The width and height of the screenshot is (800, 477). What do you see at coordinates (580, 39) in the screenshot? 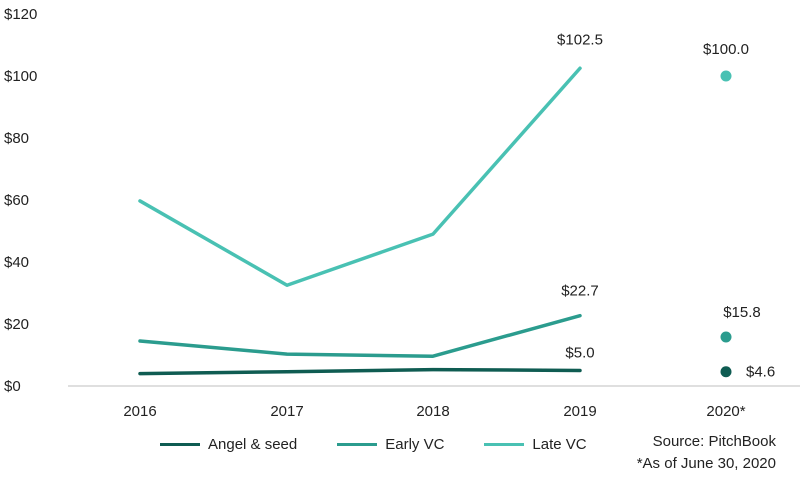
I see `data-label: $102.5` at bounding box center [580, 39].